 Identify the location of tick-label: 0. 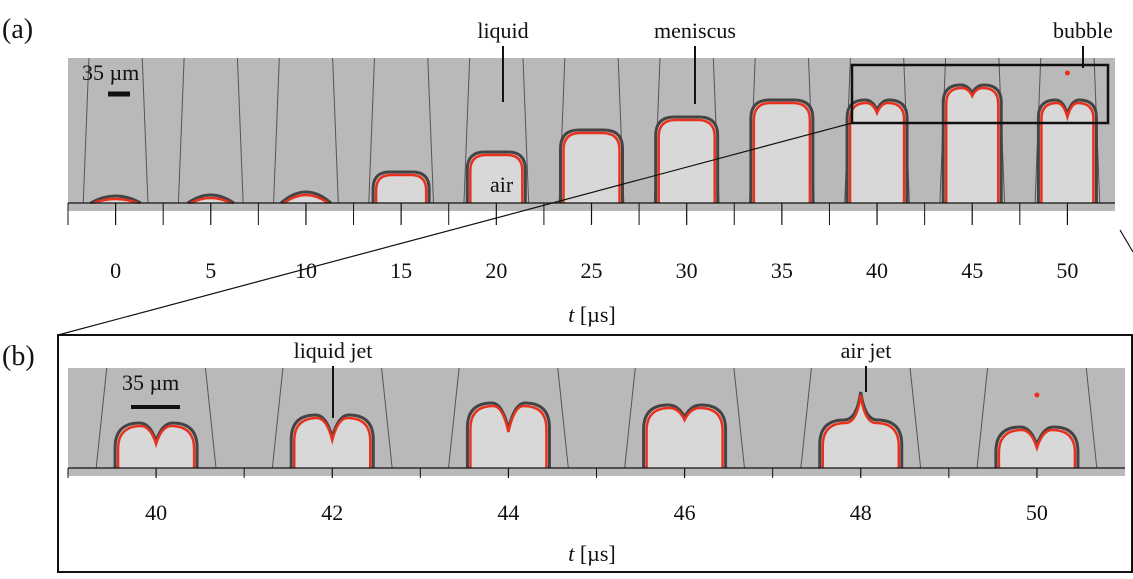
(115, 270).